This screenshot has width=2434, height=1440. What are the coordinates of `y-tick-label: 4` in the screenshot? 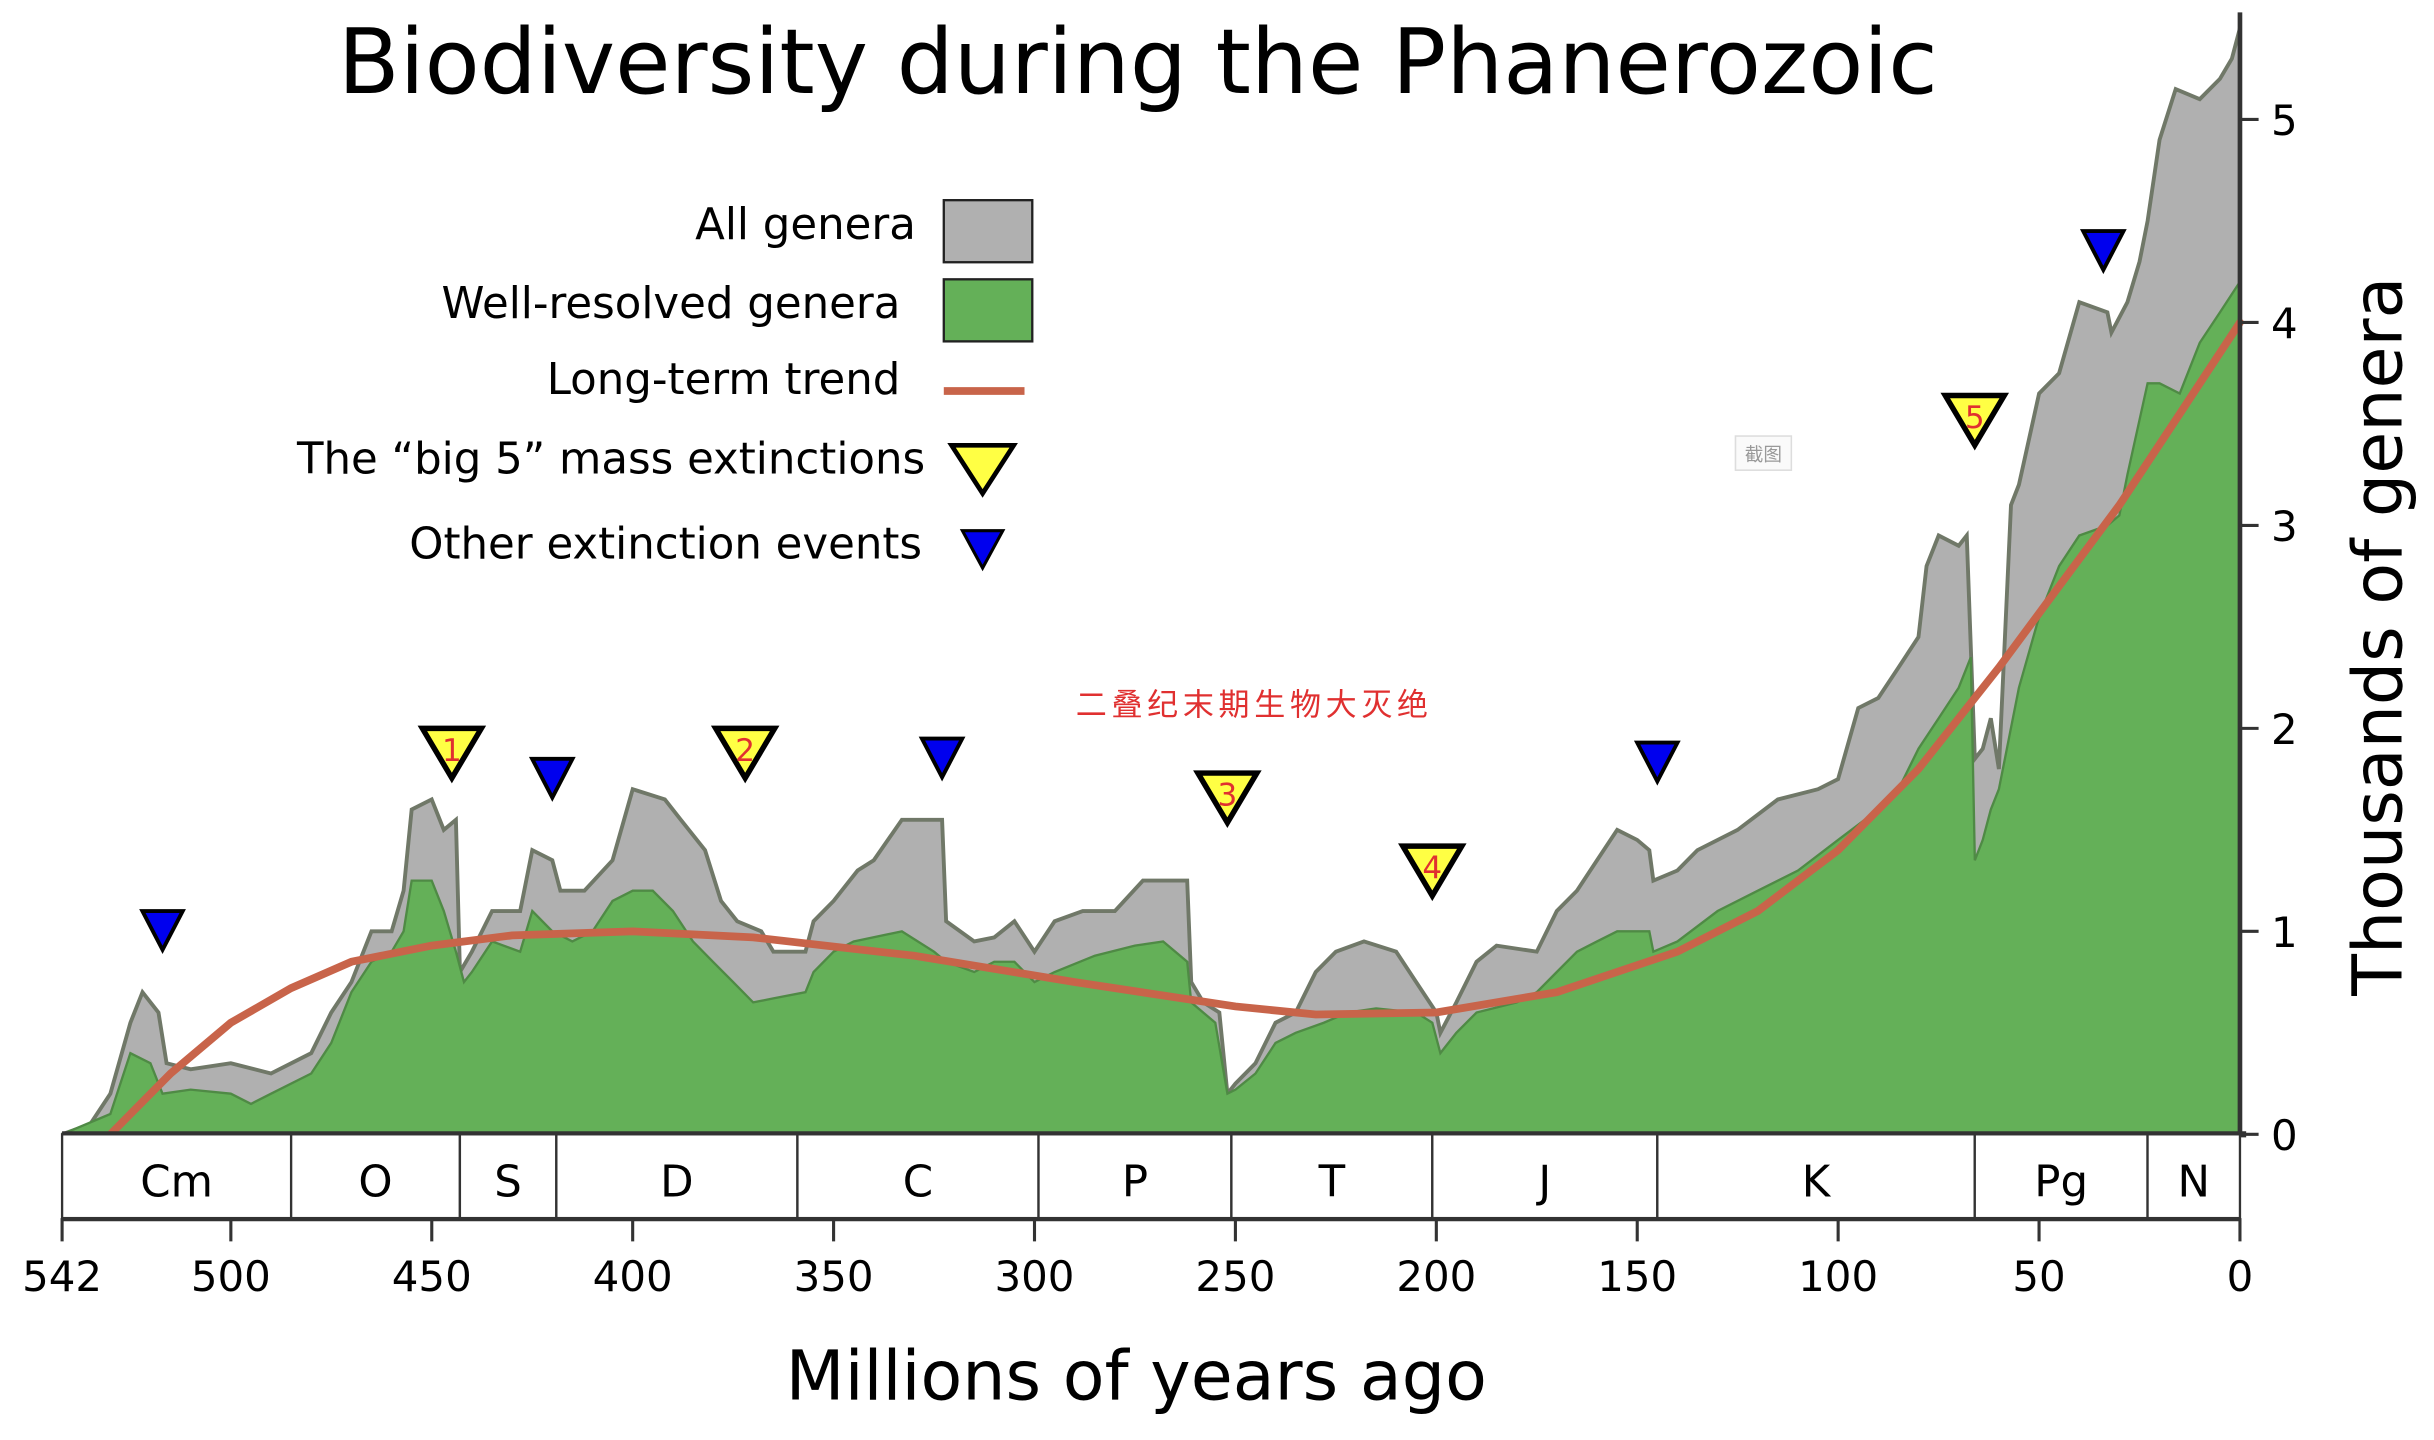 It's located at (2284, 323).